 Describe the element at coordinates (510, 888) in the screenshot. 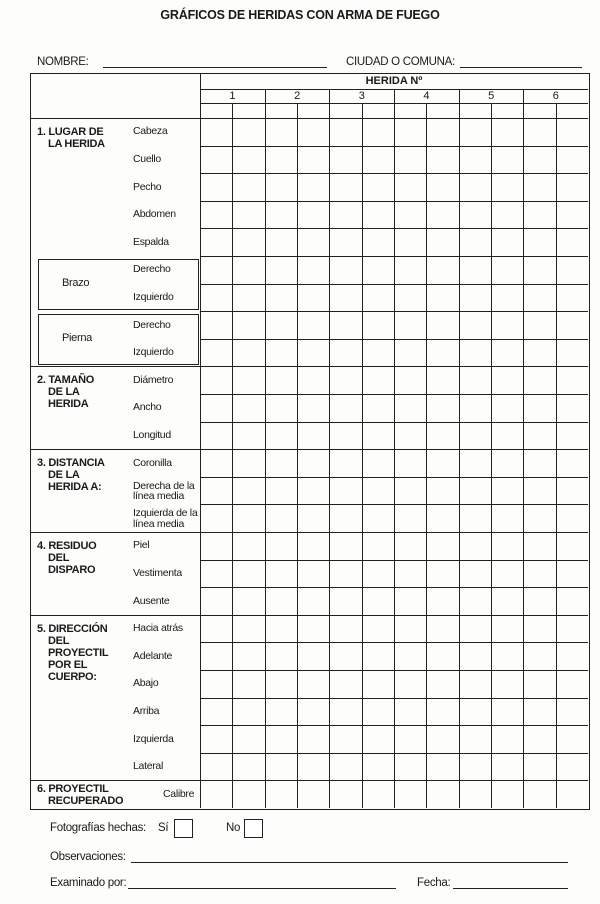

I see `fecha-field` at that location.